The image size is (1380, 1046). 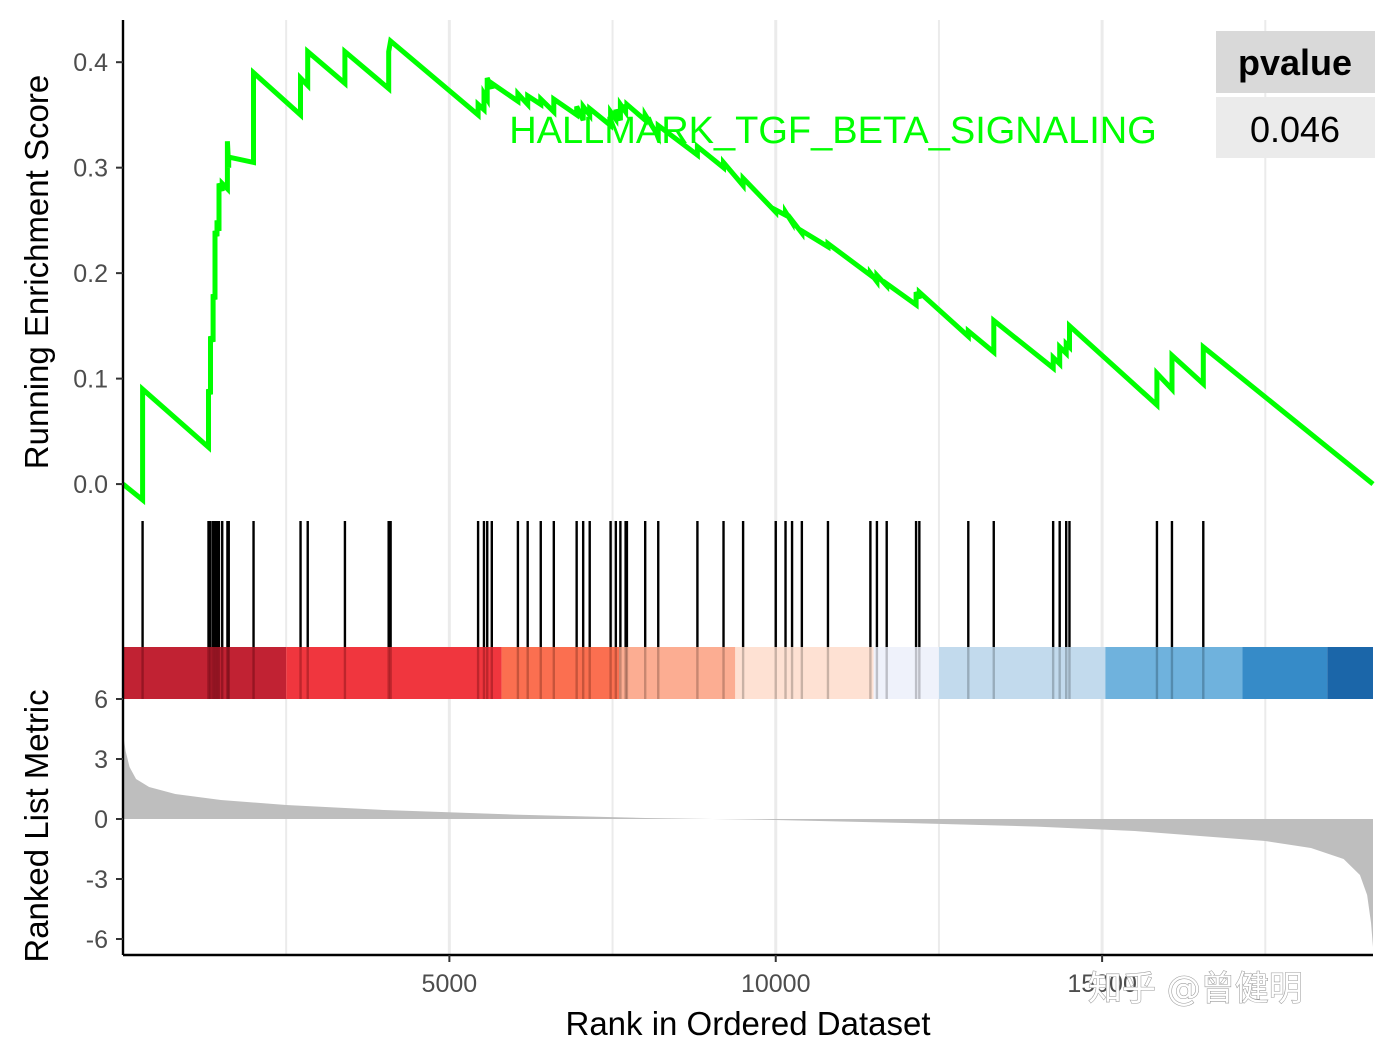 What do you see at coordinates (101, 760) in the screenshot?
I see `bottom-y-tick-label: 3` at bounding box center [101, 760].